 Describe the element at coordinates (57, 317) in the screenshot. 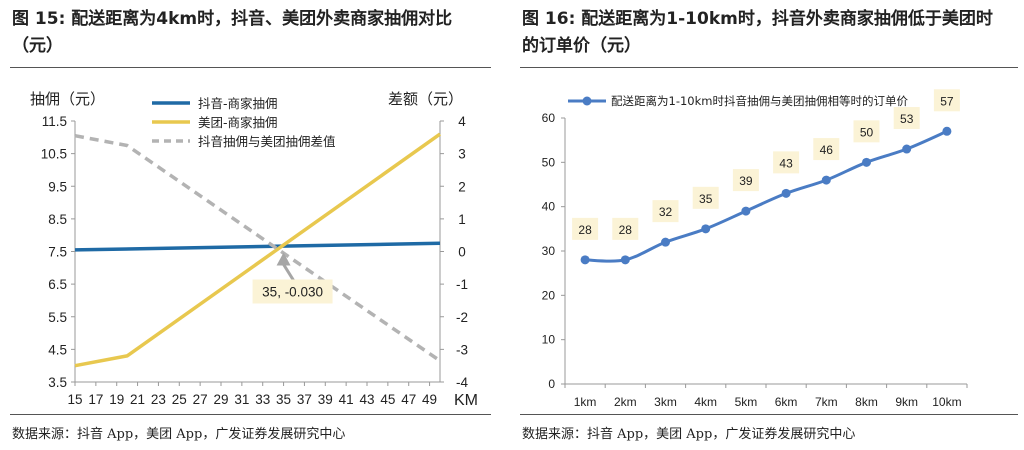

I see `left-y-tick-label: 5.5` at that location.